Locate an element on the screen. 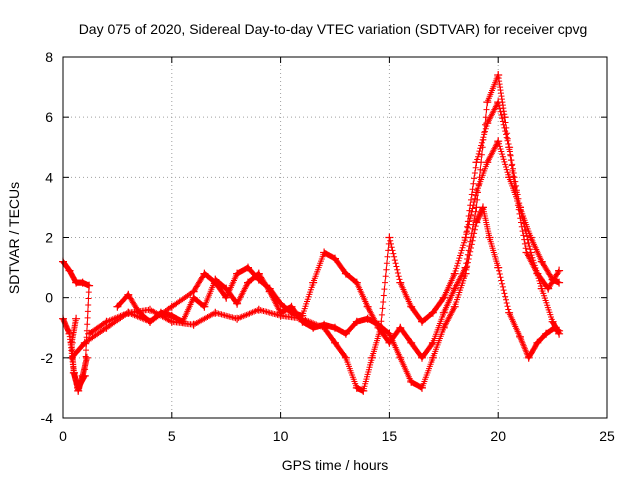 This screenshot has height=480, width=640. x-tick-label: 25 is located at coordinates (607, 436).